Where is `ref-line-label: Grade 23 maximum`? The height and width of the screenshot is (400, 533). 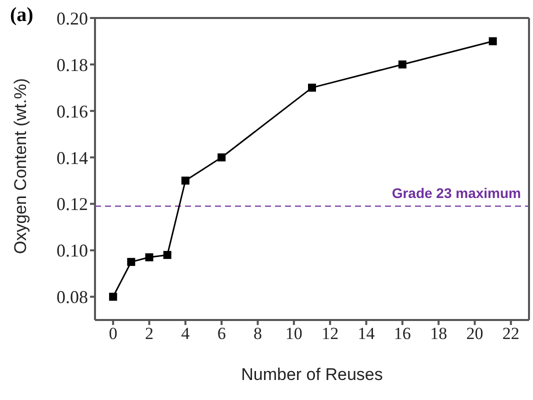
ref-line-label: Grade 23 maximum is located at coordinates (456, 193).